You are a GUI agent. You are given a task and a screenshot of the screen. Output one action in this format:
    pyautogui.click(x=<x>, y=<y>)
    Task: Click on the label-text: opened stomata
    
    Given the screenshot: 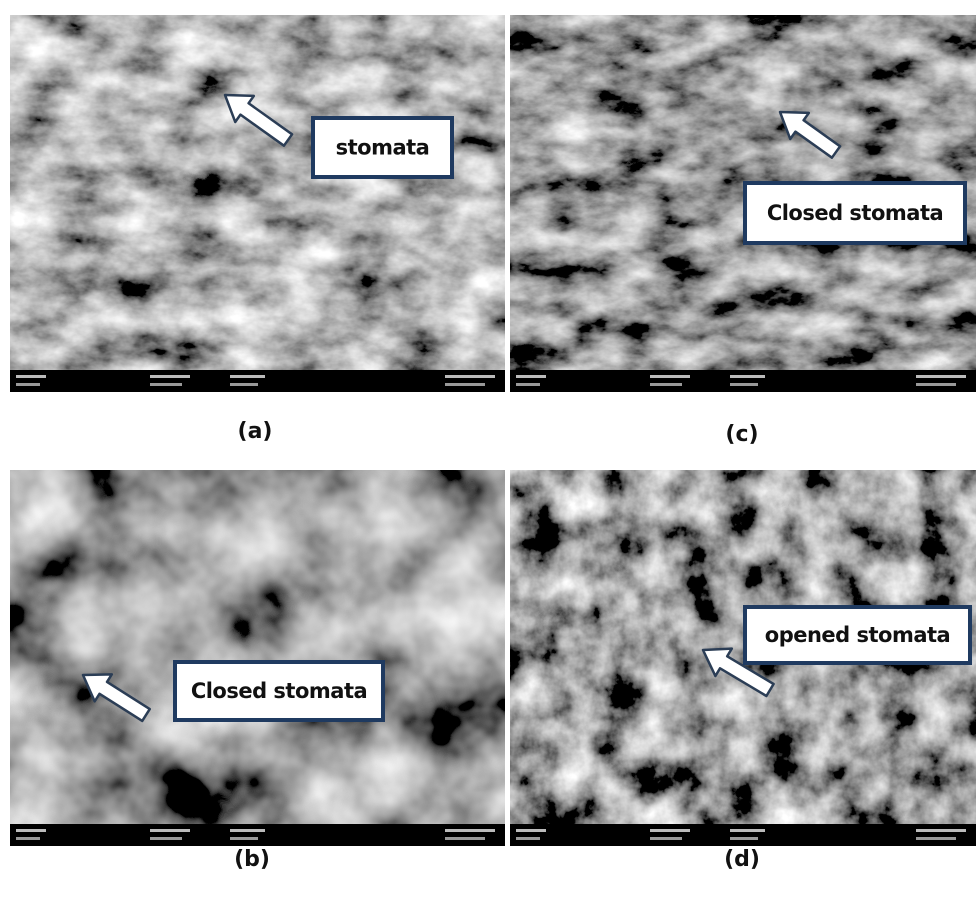 What is the action you would take?
    pyautogui.click(x=857, y=635)
    